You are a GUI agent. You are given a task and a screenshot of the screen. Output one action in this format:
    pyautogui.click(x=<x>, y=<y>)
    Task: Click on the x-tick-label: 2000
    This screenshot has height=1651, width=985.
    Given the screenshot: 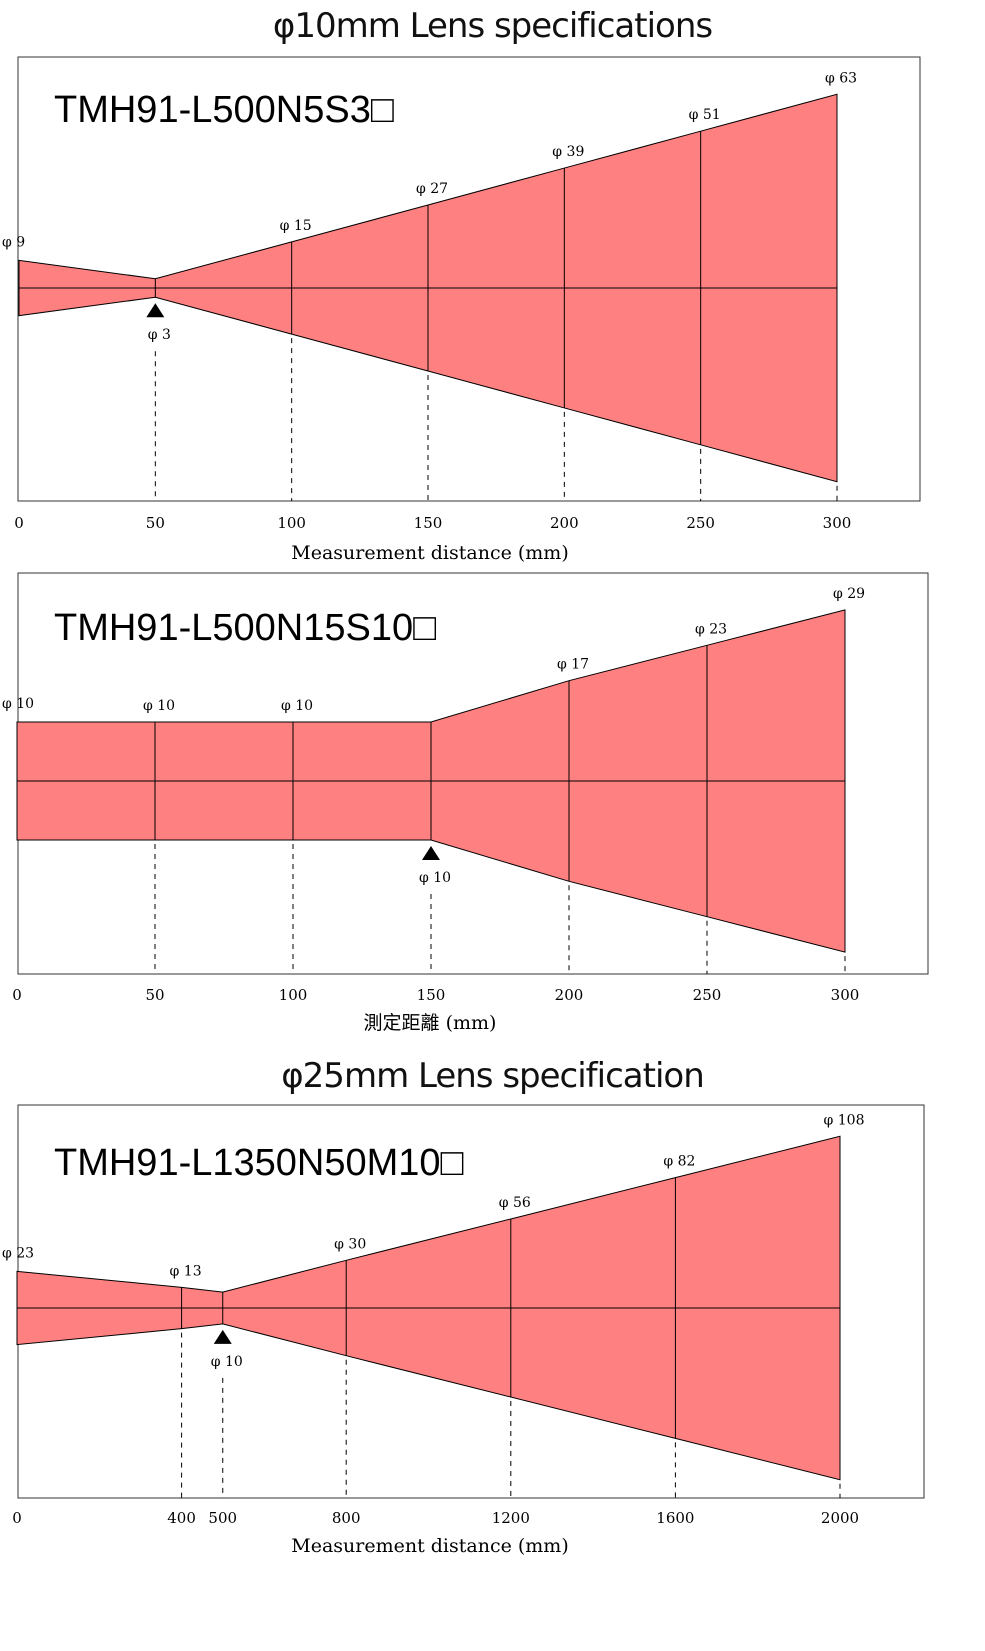 What is the action you would take?
    pyautogui.click(x=840, y=1518)
    